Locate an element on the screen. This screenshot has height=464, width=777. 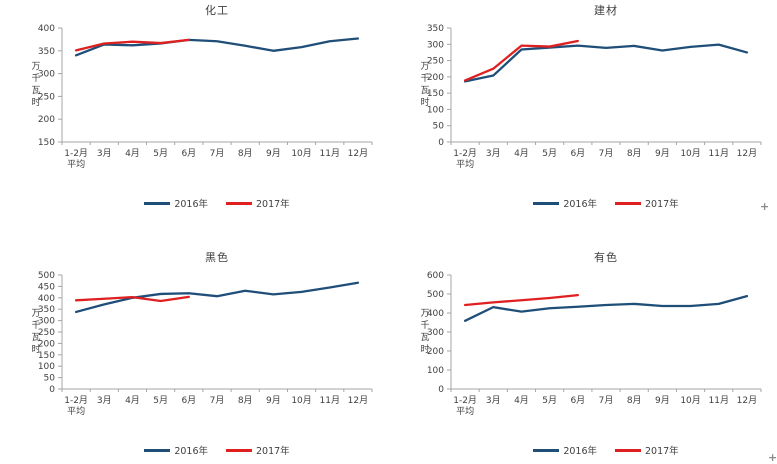
chart-title: 黑色 is located at coordinates (217, 257).